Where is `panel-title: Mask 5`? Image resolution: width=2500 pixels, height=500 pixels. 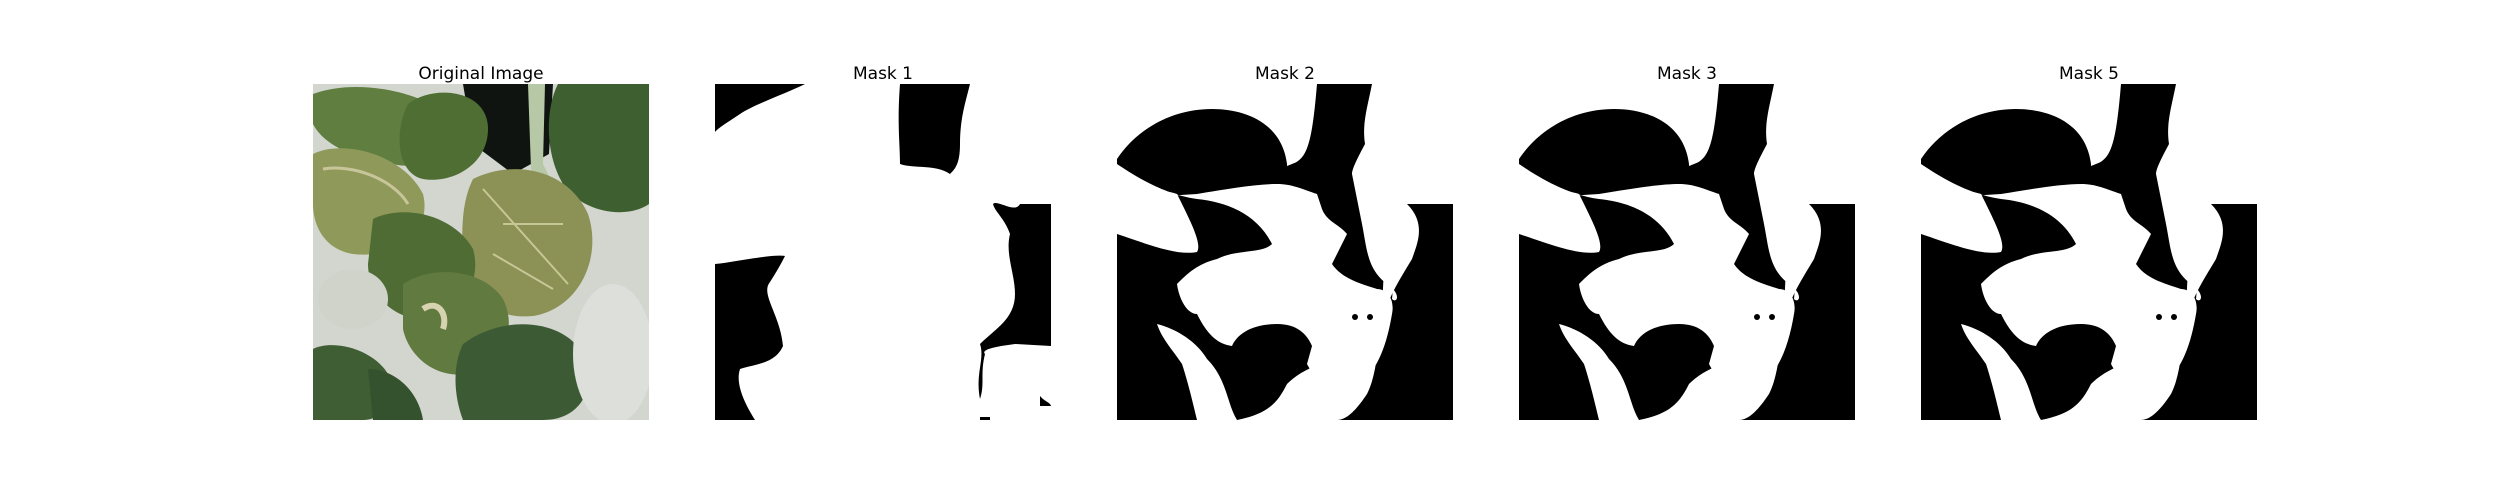
panel-title: Mask 5 is located at coordinates (2088, 74).